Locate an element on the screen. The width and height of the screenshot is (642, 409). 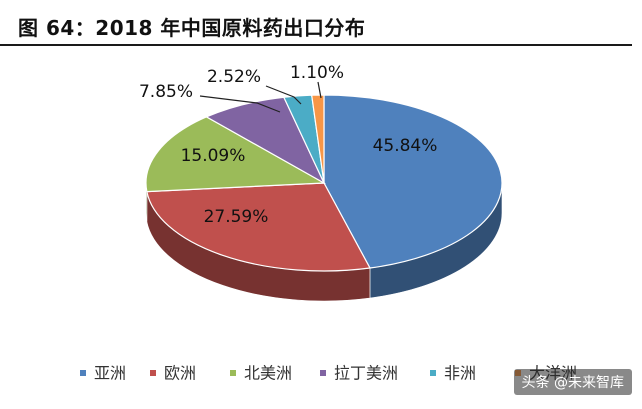
legend-label-非洲: 非洲 is located at coordinates (460, 373).